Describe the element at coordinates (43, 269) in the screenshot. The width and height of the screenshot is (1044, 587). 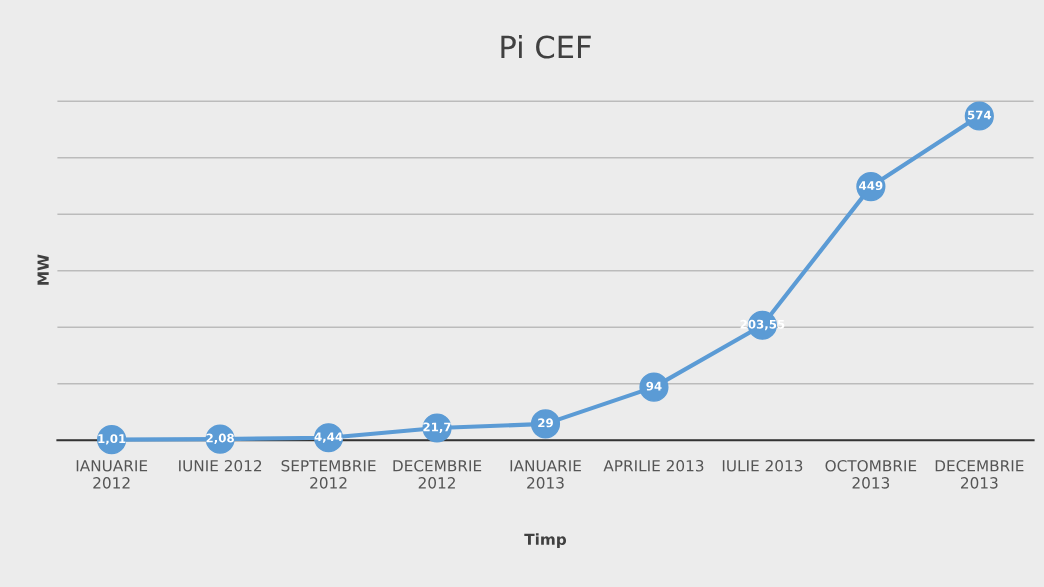
I see `y-axis-title: MW` at that location.